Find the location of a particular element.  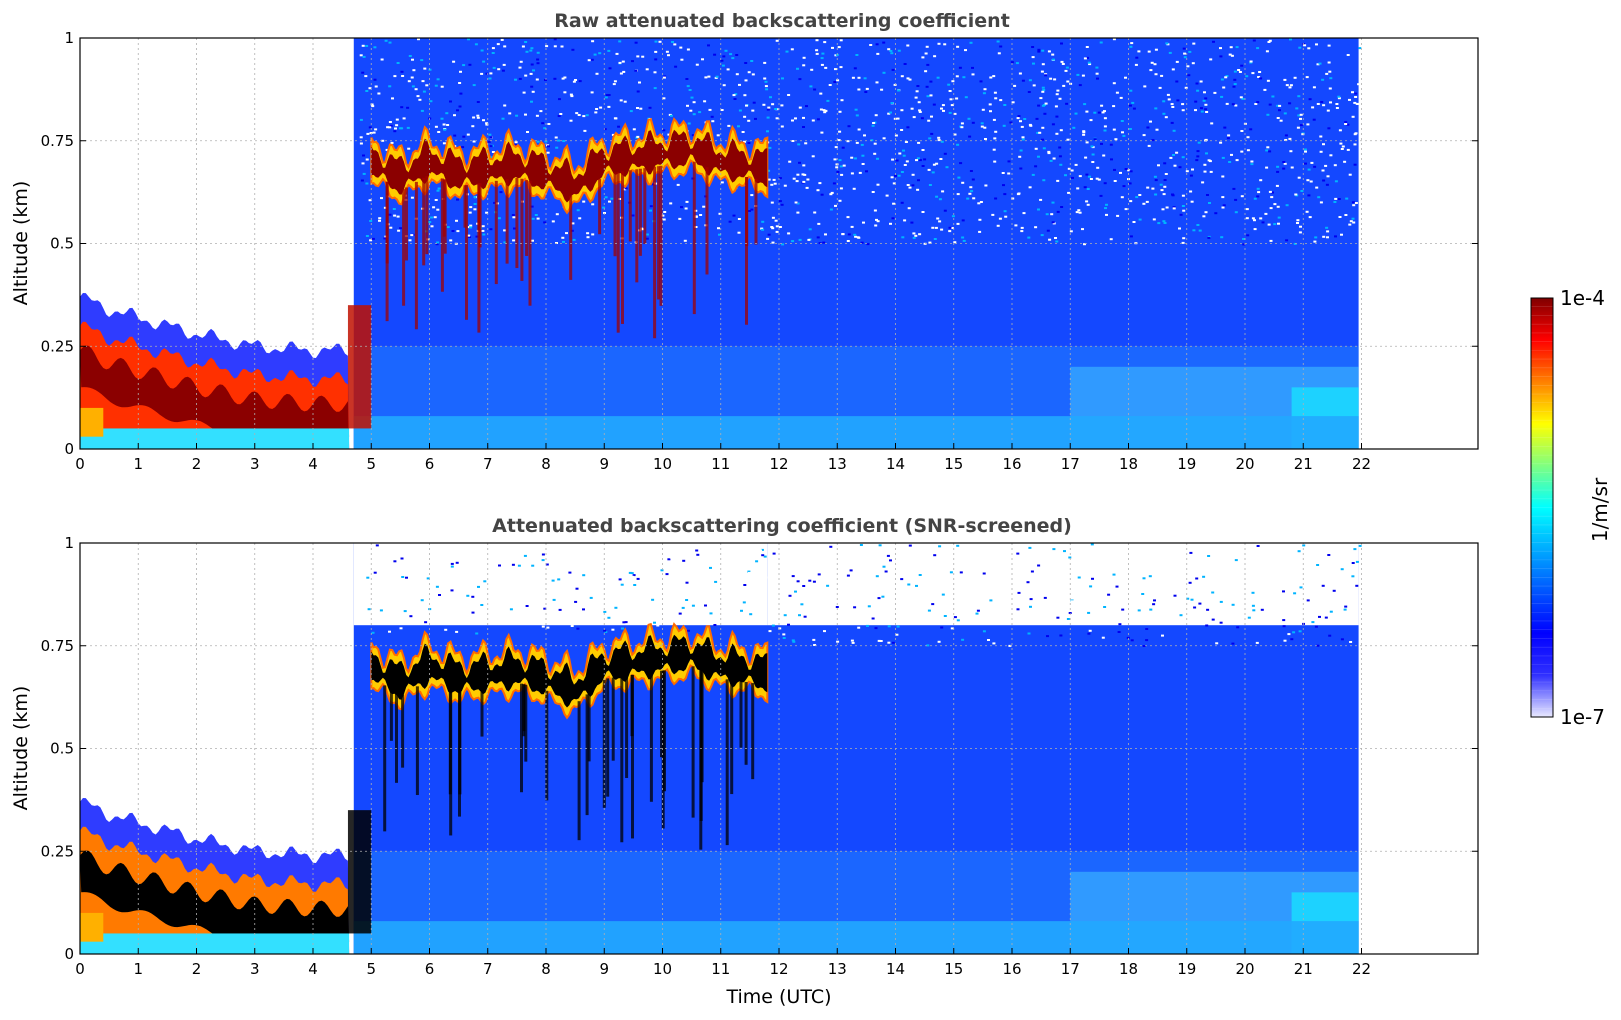

snr-x-axis: 0 1 2 3 4 5 6 7 8 9 10 11 12 13 14 15 16 17 18 19 20 21 22 is located at coordinates (723, 963).